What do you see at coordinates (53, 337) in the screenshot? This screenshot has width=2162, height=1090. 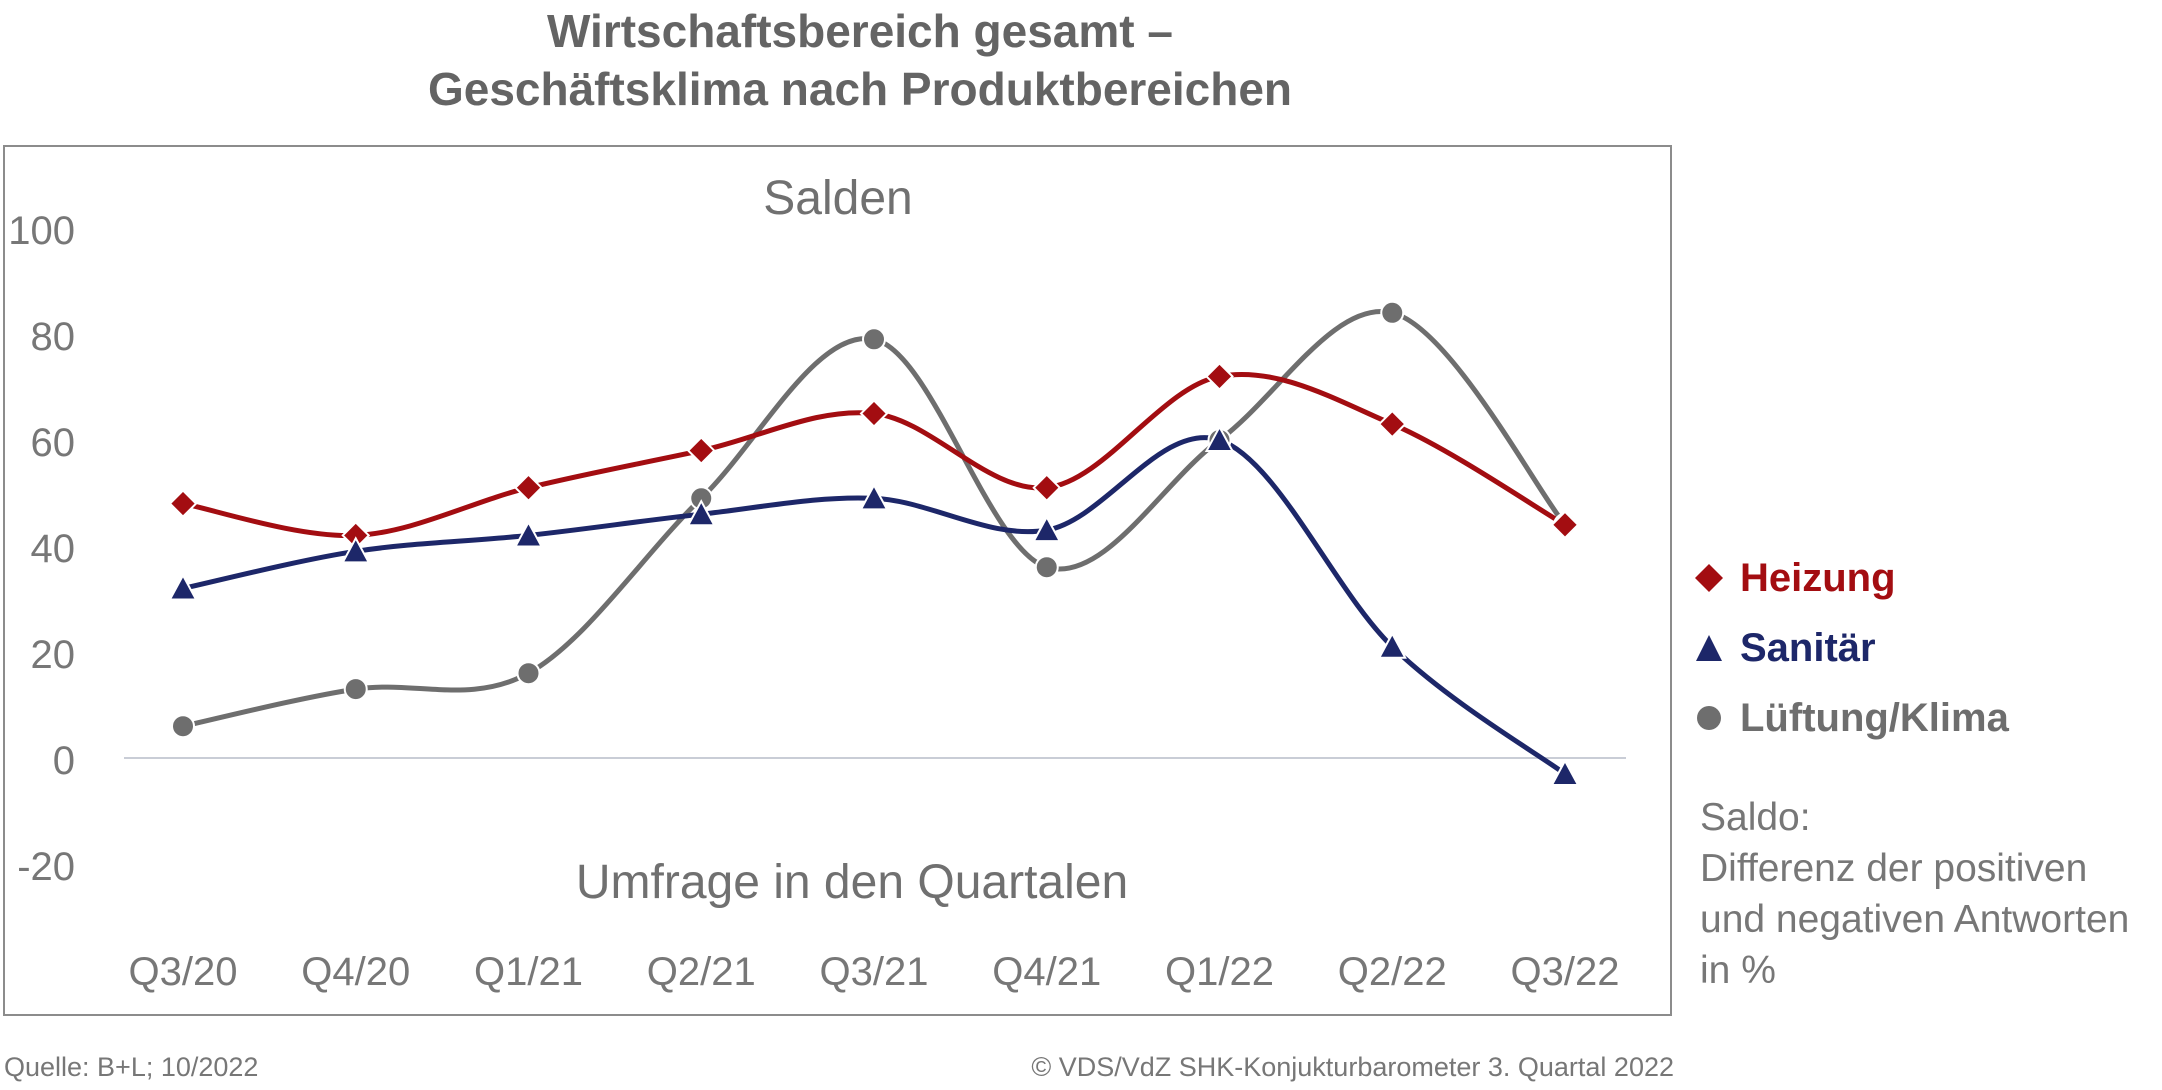 I see `y-tick-label: 80` at bounding box center [53, 337].